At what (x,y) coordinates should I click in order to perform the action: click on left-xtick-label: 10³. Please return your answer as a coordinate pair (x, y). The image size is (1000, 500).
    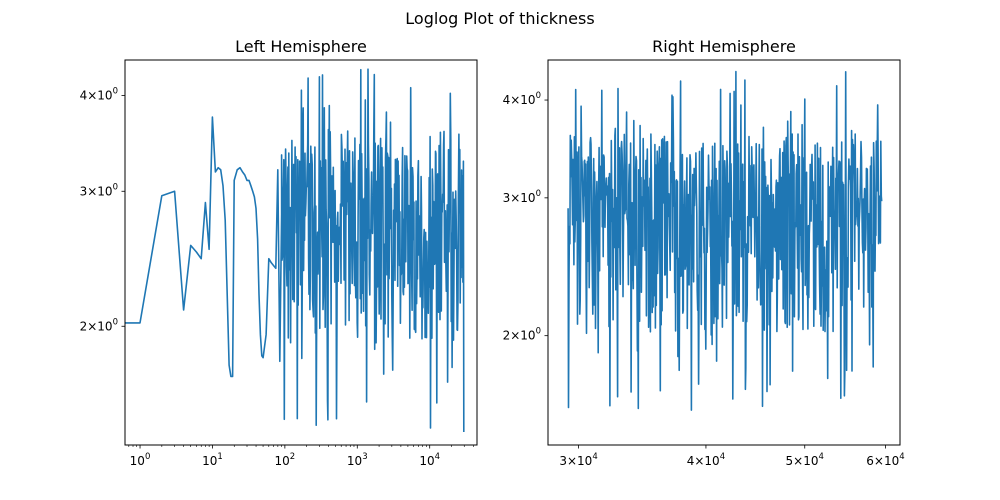
    Looking at the image, I should click on (357, 460).